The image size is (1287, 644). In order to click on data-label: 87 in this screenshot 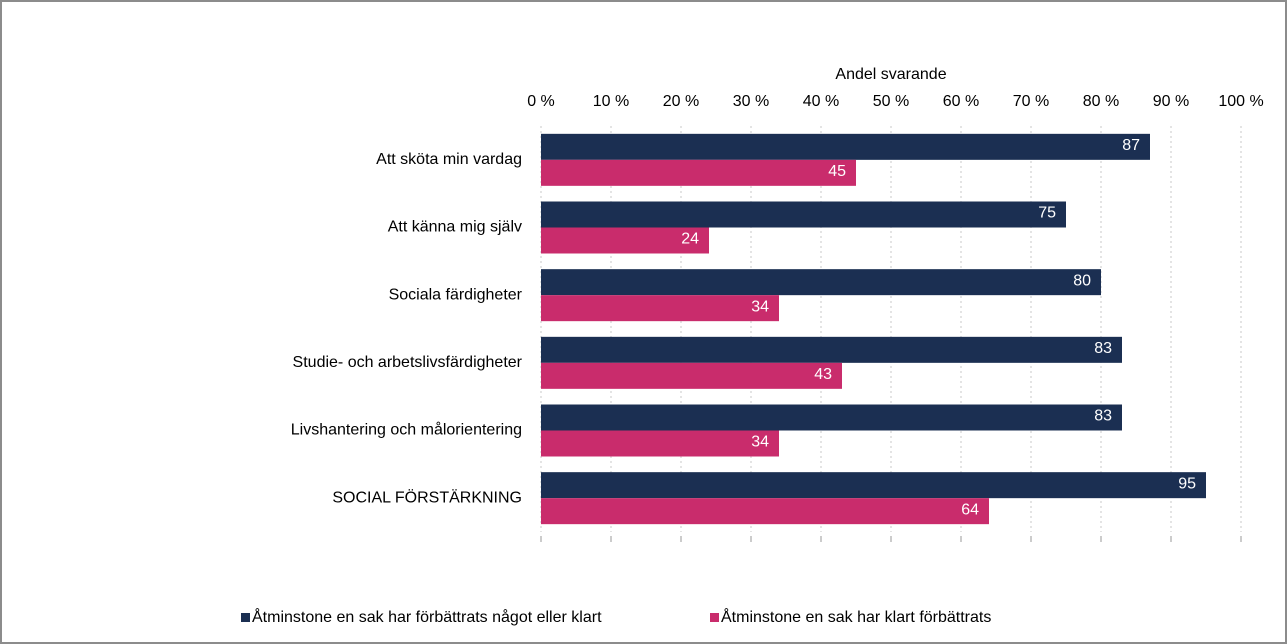, I will do `click(1131, 145)`.